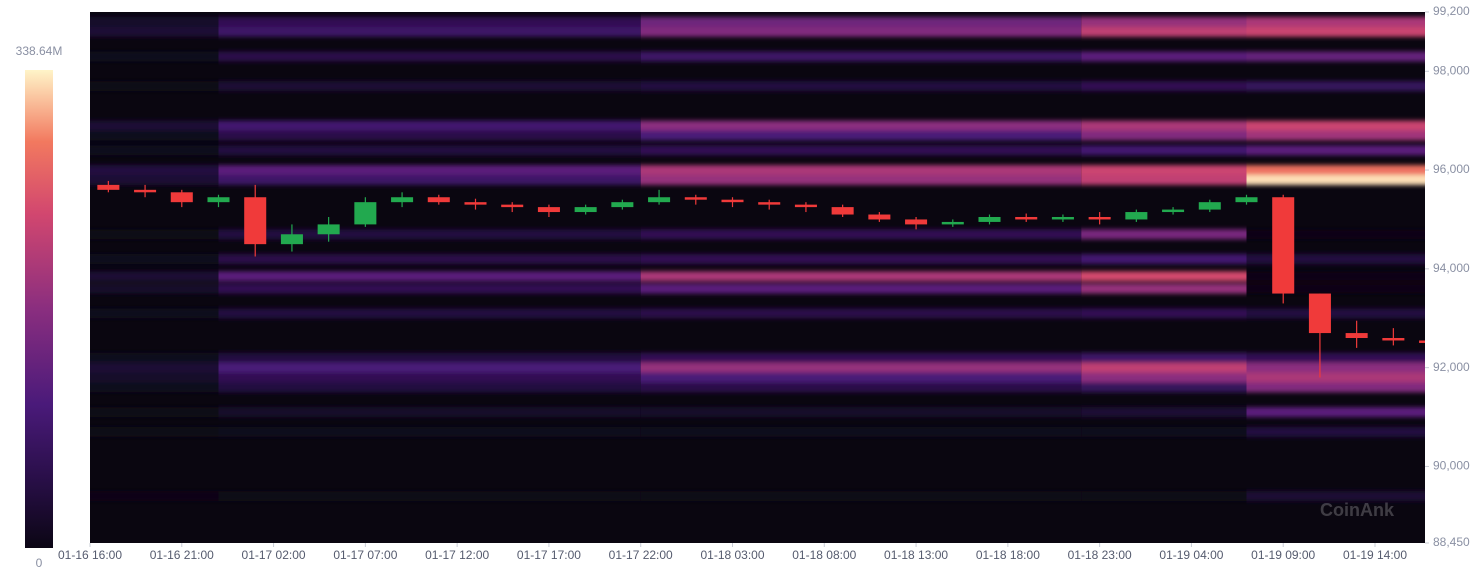 The height and width of the screenshot is (586, 1483). Describe the element at coordinates (1451, 70) in the screenshot. I see `y-tick-label: 98,000` at that location.